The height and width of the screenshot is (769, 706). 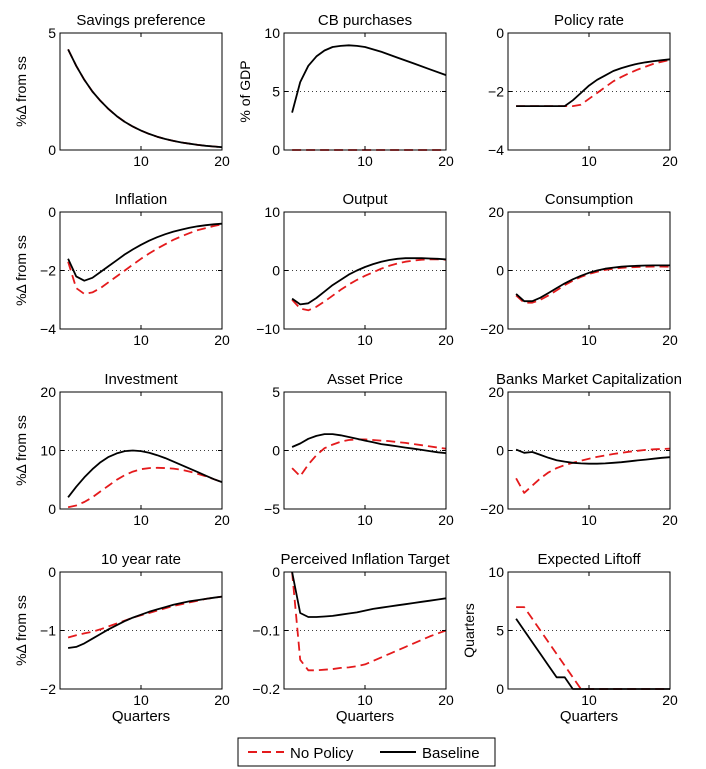 I want to click on y-tick-label-6-2: 20, so click(x=48, y=392).